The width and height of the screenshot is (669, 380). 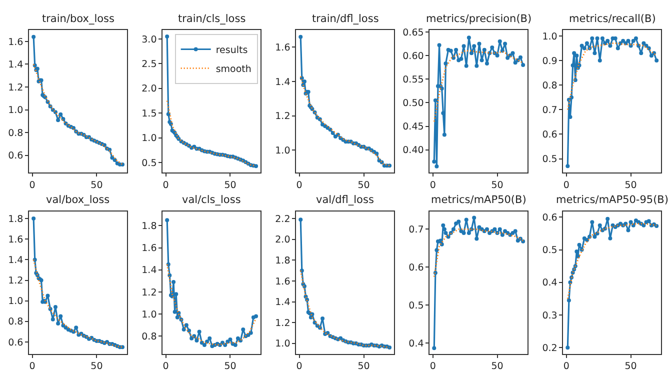 I want to click on chart-title: val/cls_loss, so click(x=211, y=200).